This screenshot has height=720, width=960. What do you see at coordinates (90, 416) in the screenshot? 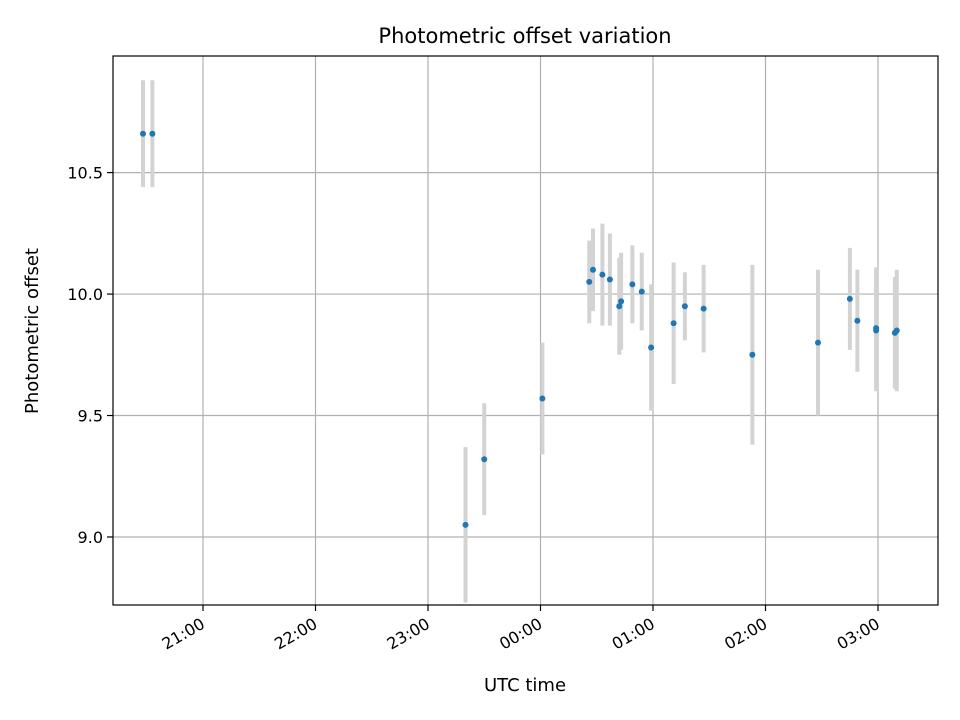
I see `y-tick-label: 9.5` at bounding box center [90, 416].